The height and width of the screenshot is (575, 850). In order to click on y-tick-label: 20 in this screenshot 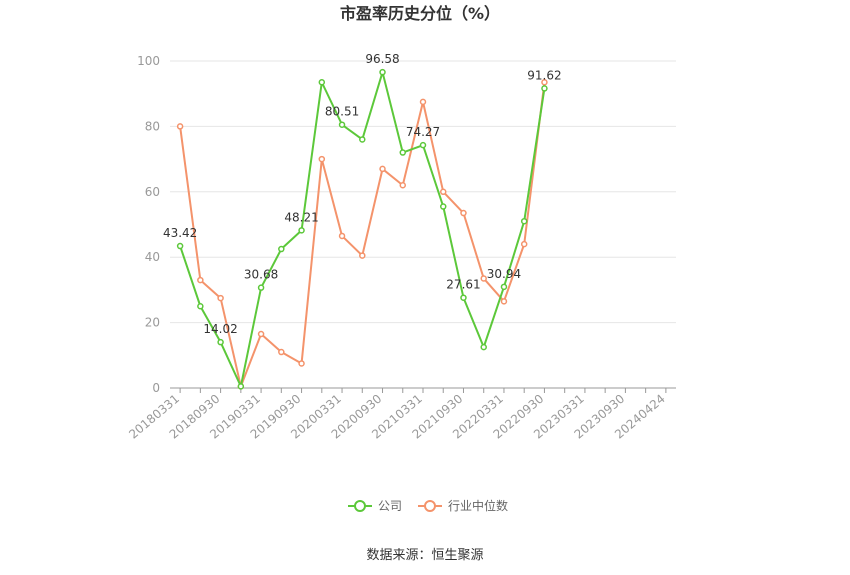, I will do `click(152, 323)`.